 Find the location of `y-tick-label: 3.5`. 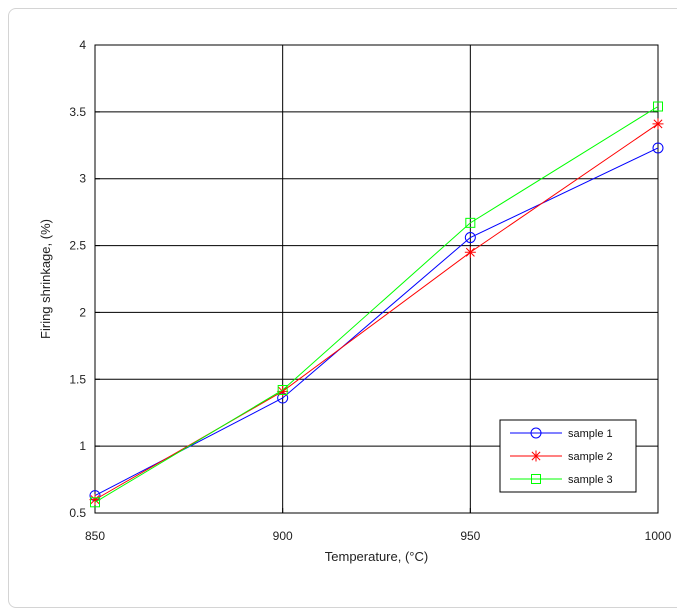

y-tick-label: 3.5 is located at coordinates (77, 112).